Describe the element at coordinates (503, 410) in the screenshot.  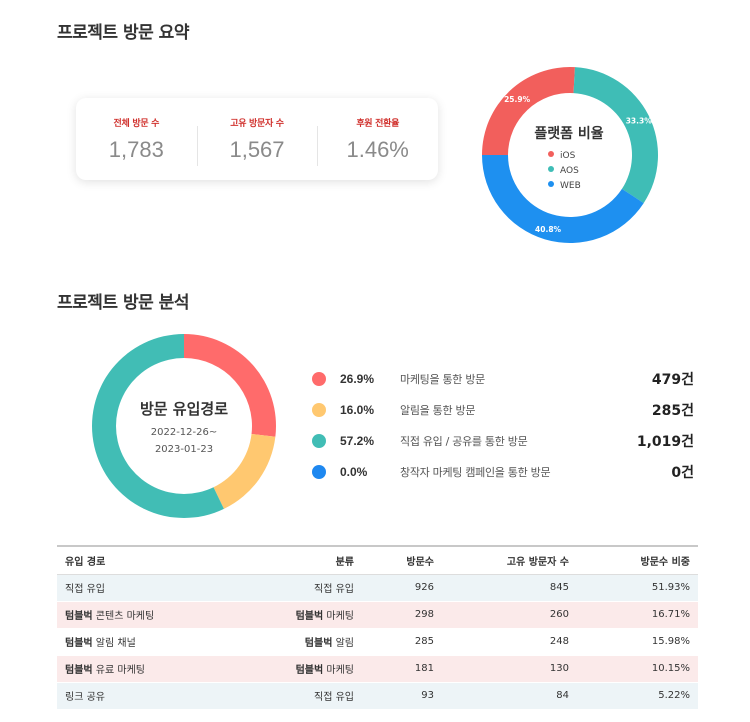
I see `source-legend-row: 16.0% 알림을 통한 방문 285건` at that location.